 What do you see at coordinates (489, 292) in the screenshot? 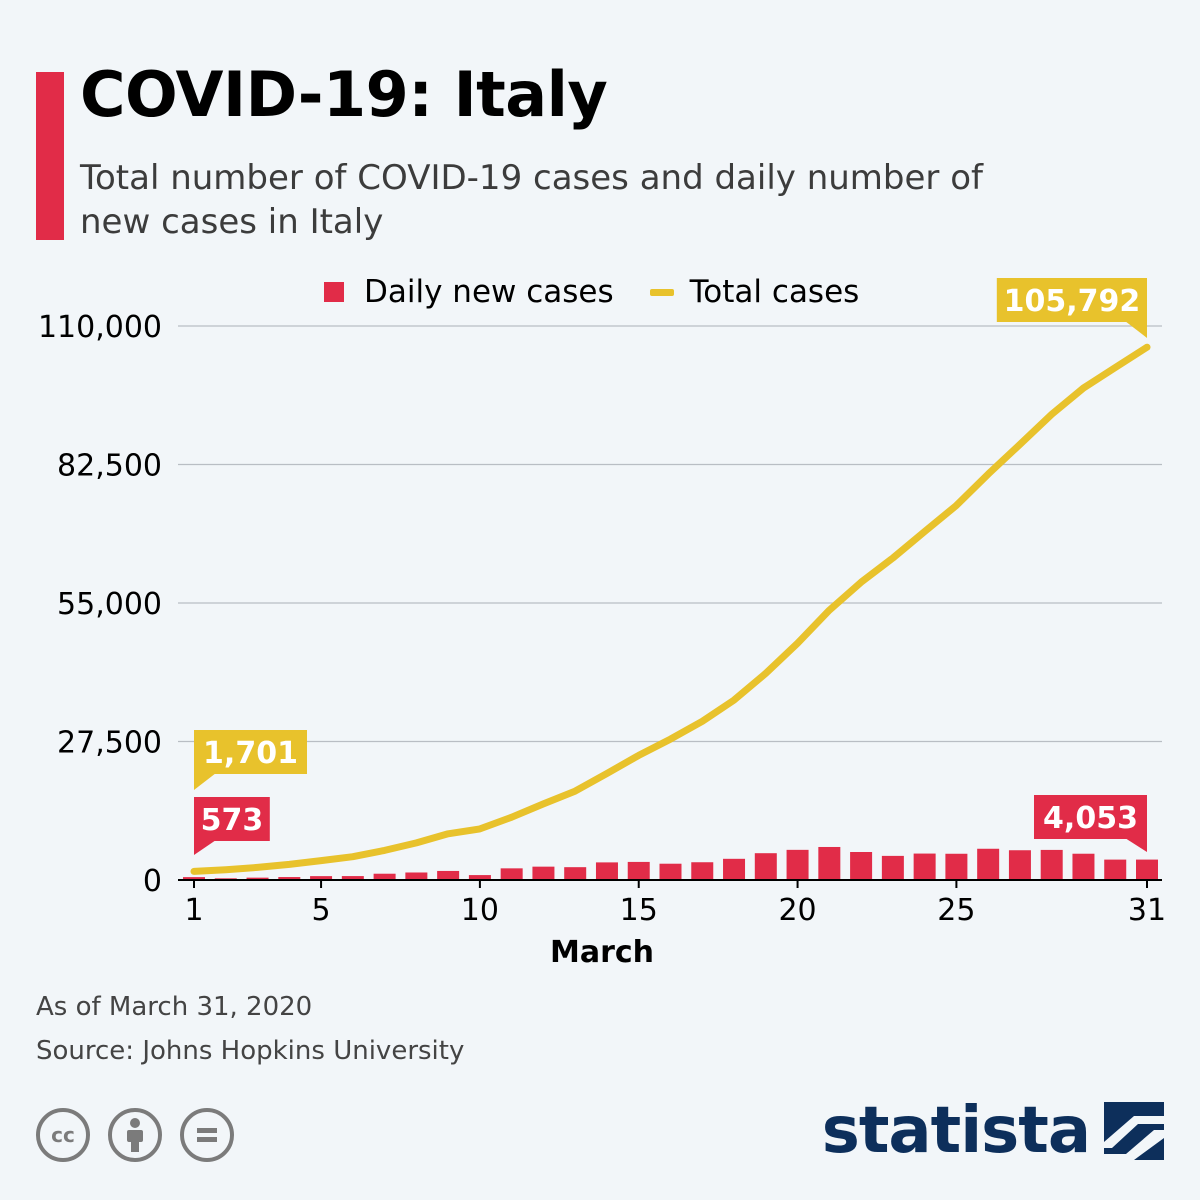
I see `legend-label-daily: Daily new cases` at bounding box center [489, 292].